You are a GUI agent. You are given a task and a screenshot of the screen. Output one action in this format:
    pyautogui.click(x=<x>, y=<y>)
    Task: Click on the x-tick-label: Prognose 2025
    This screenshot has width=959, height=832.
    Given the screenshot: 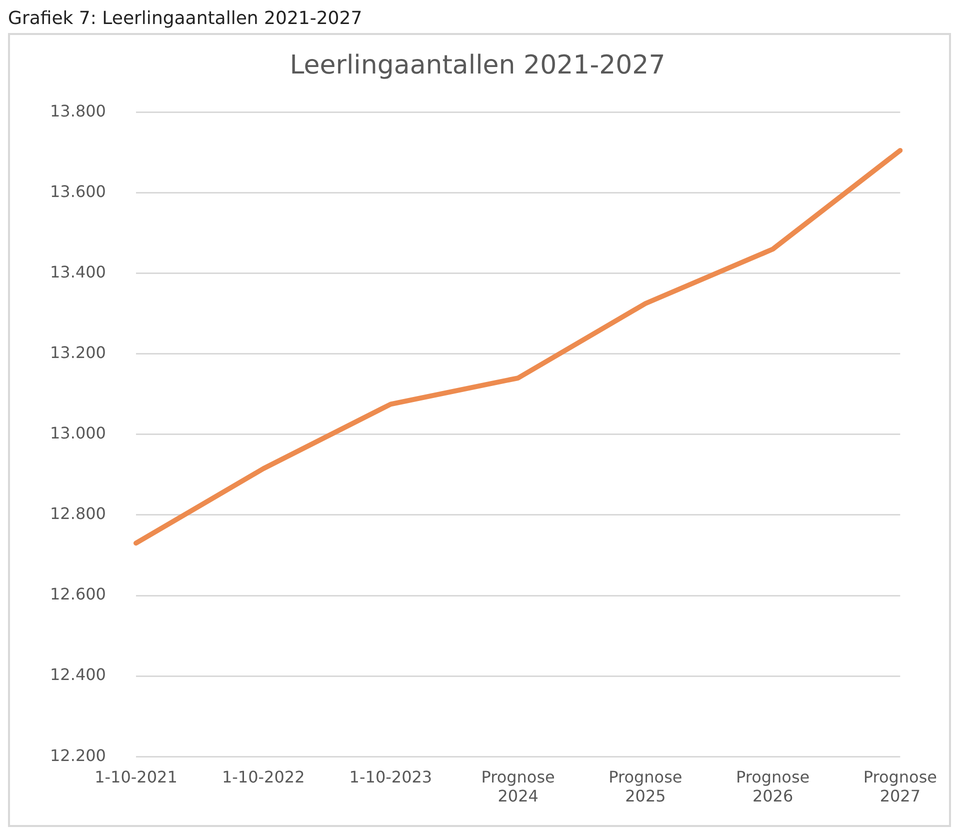 What is the action you would take?
    pyautogui.click(x=645, y=786)
    